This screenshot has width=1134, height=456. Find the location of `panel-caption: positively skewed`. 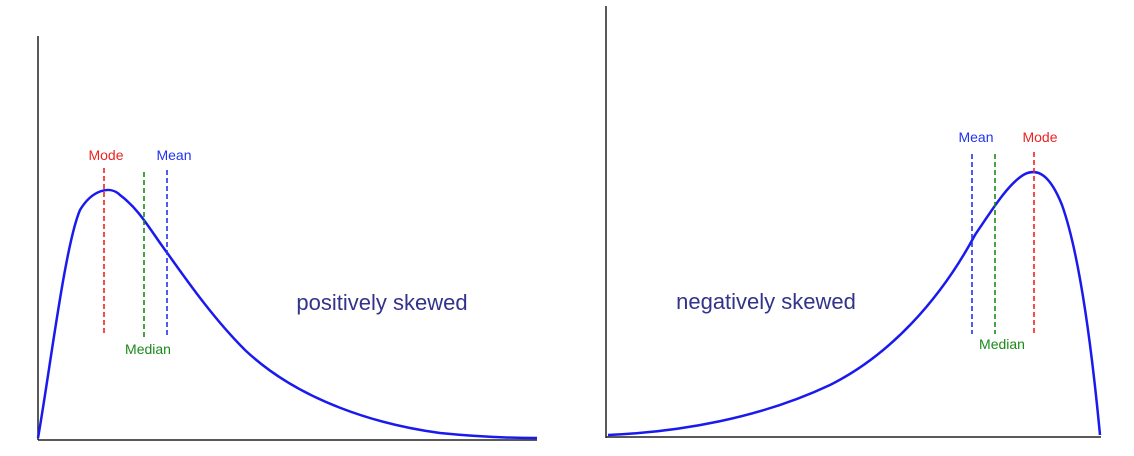

panel-caption: positively skewed is located at coordinates (381, 302).